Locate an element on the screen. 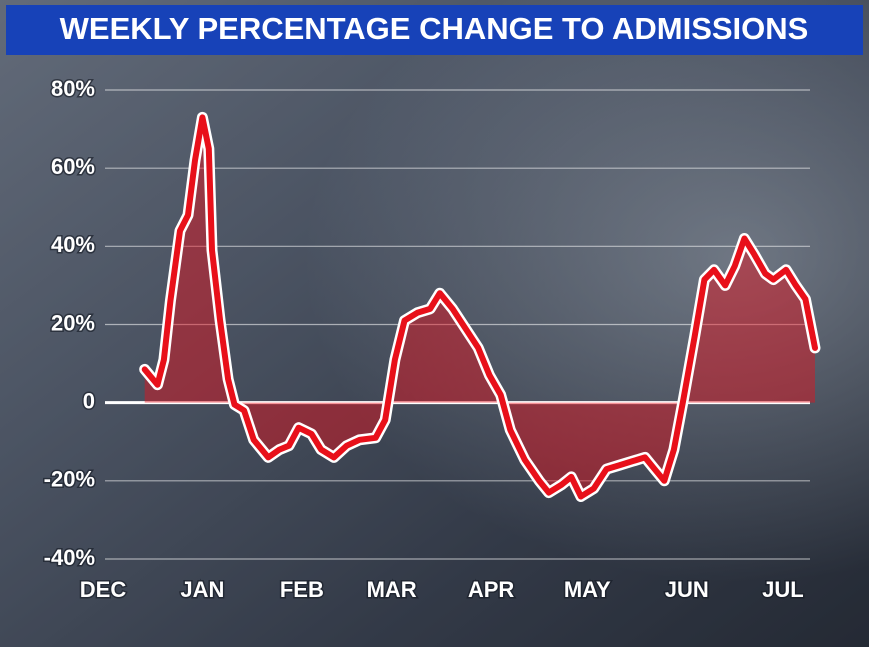 This screenshot has width=869, height=647. y-tick-label: -20% is located at coordinates (69, 479).